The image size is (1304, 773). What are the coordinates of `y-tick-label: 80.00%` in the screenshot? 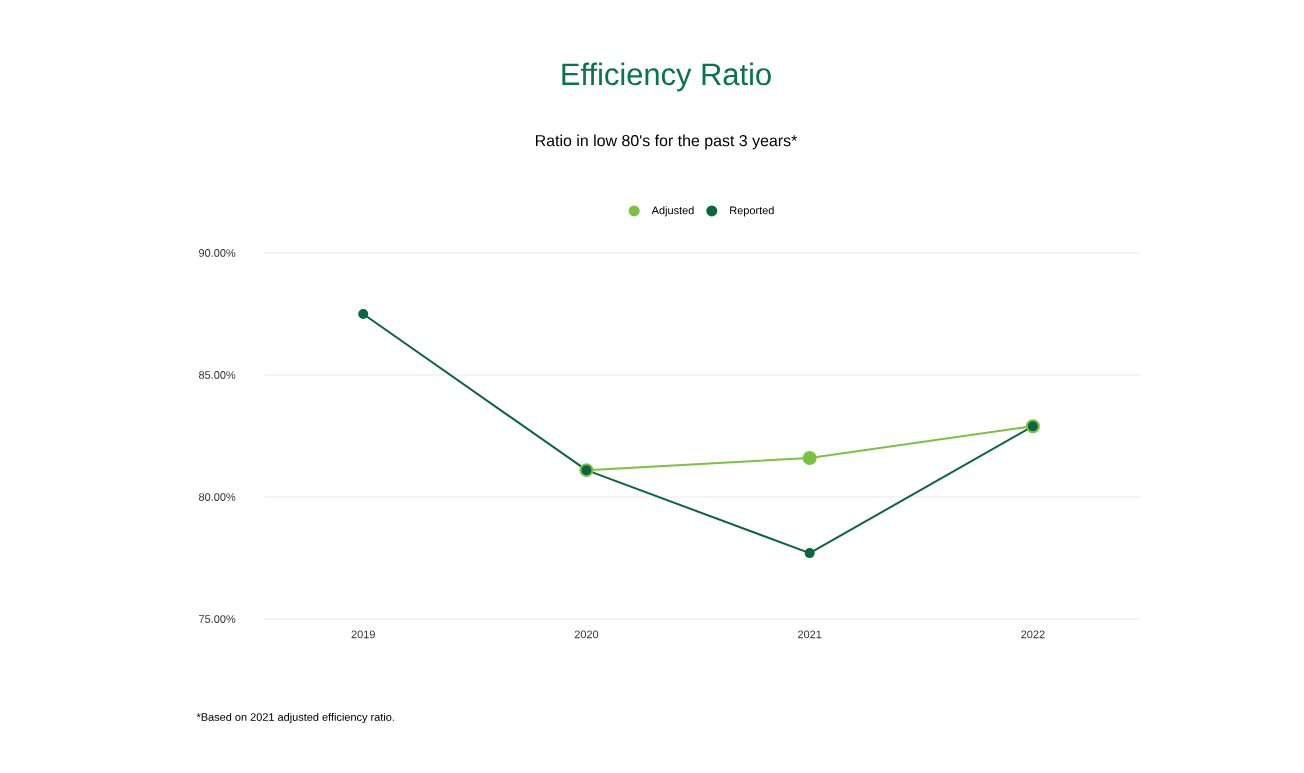 It's located at (217, 497).